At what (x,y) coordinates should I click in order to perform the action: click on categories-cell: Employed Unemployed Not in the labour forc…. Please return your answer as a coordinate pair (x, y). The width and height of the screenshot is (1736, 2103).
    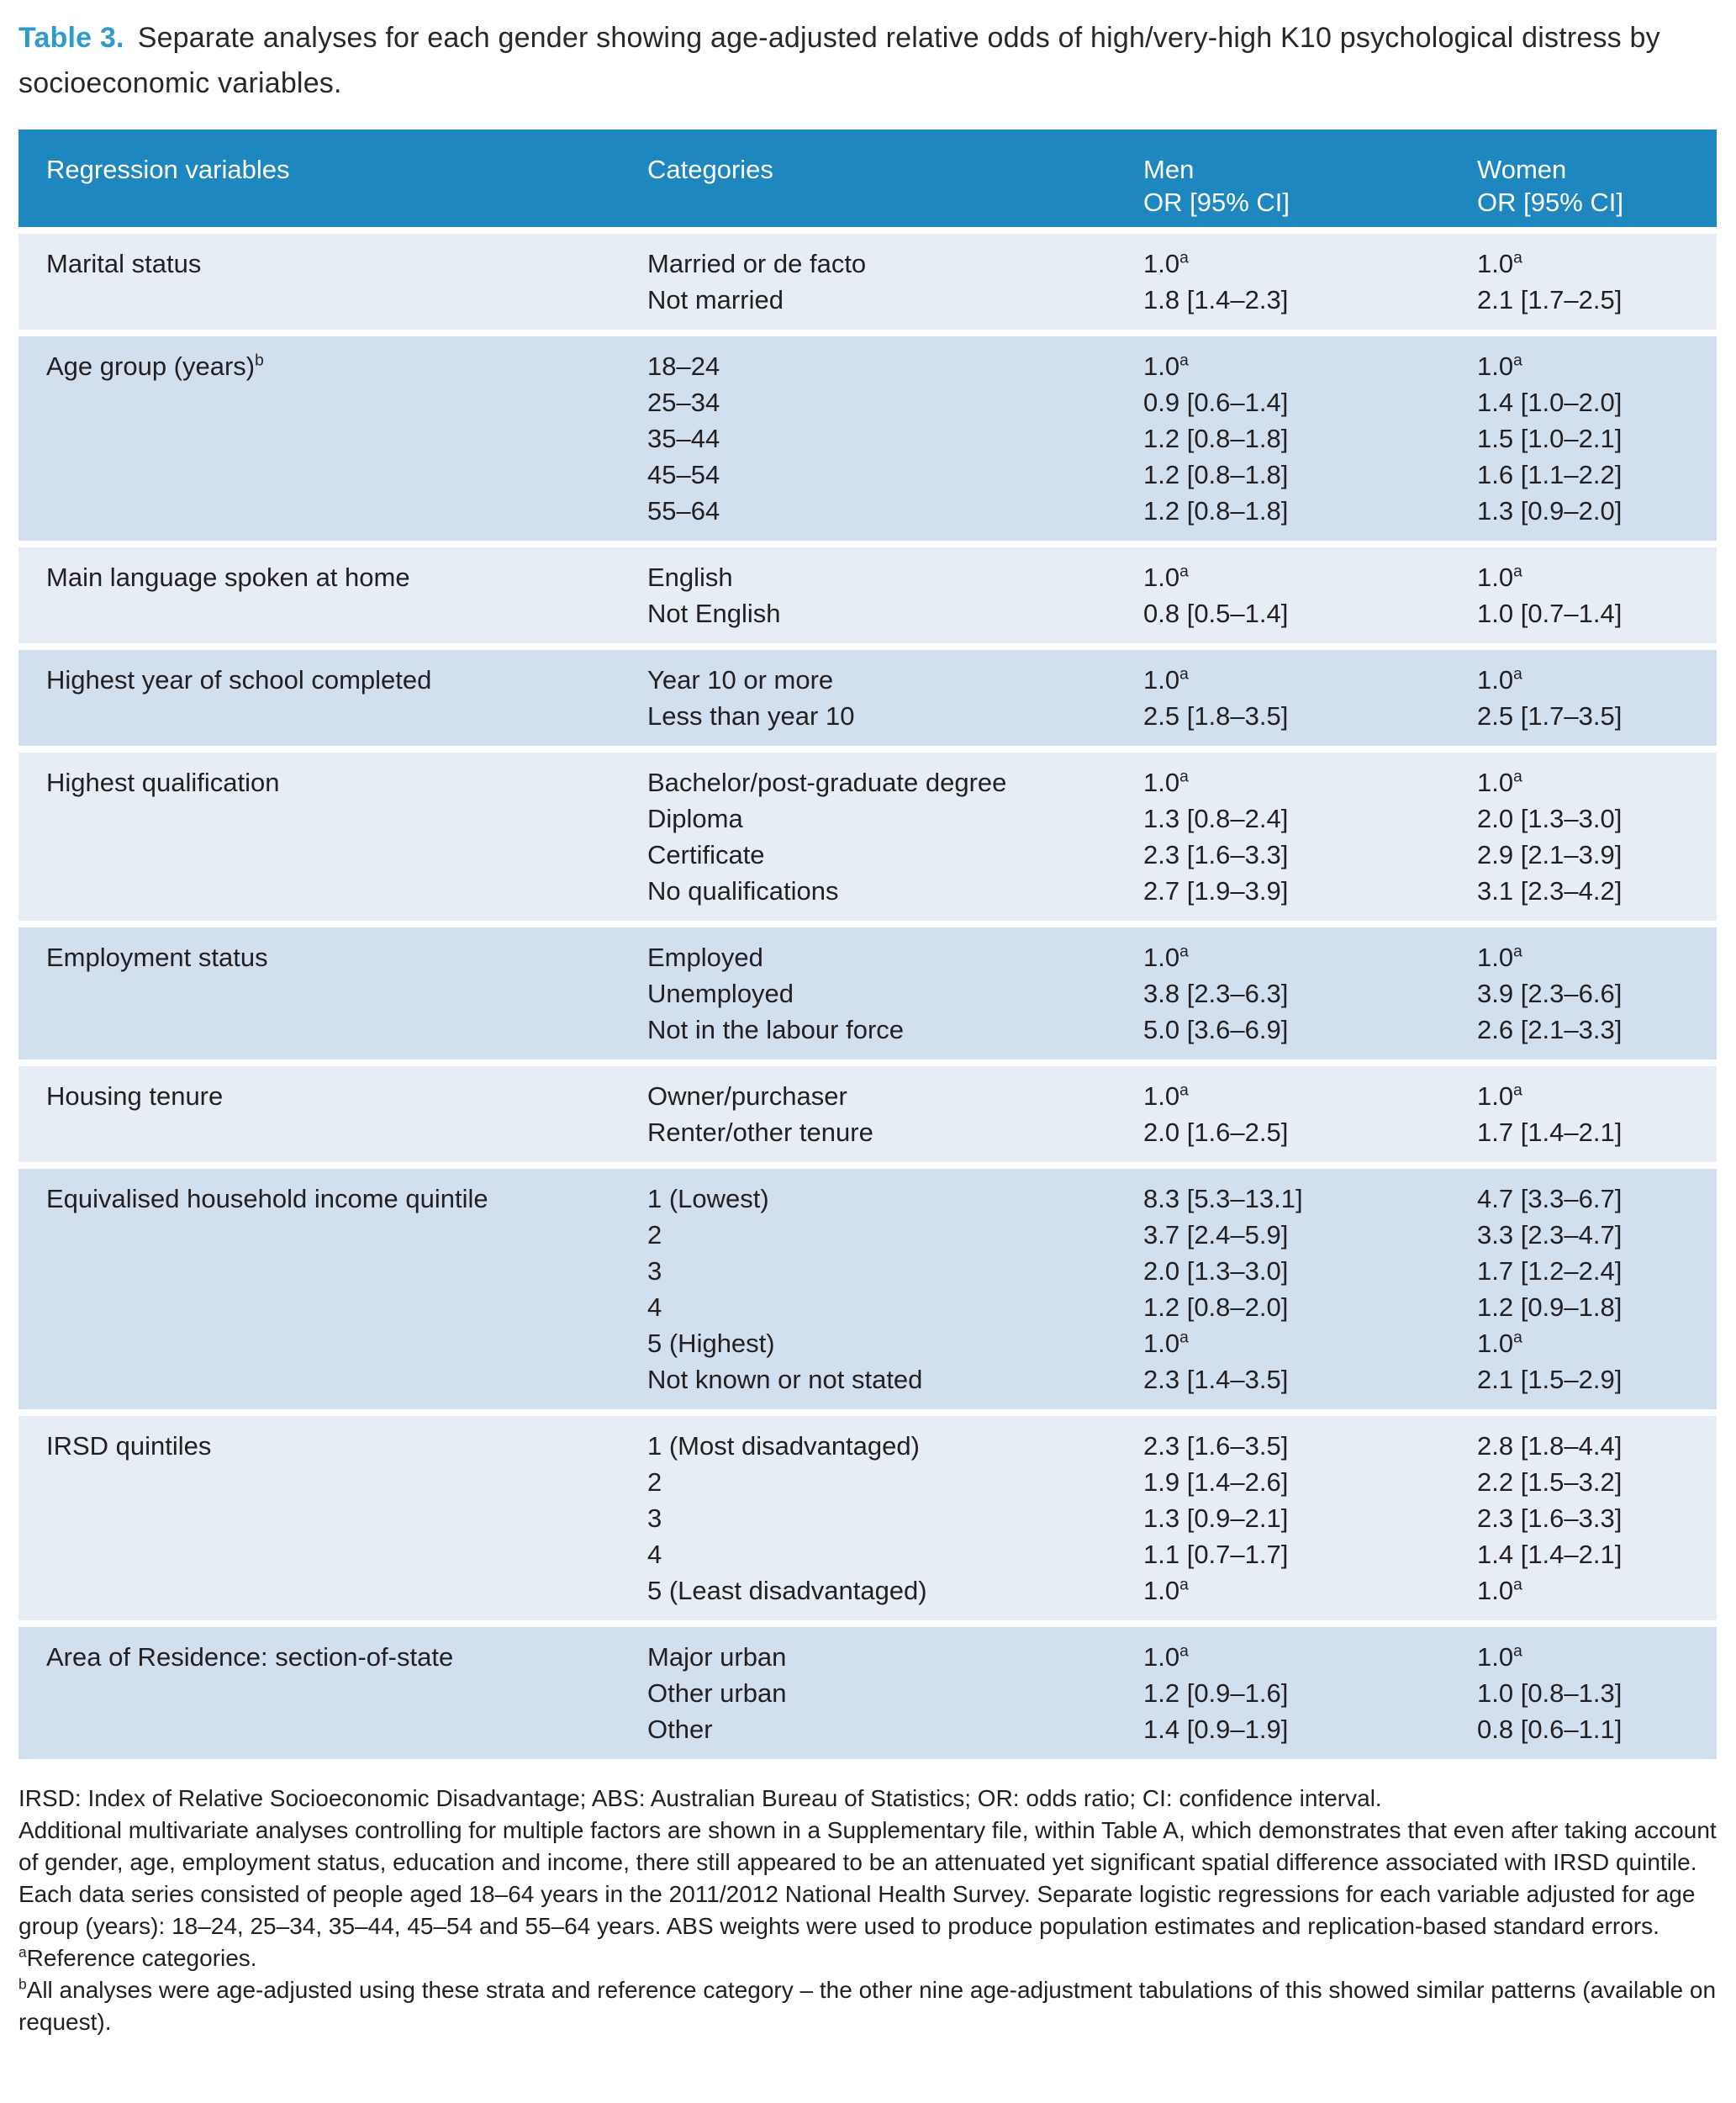
    Looking at the image, I should click on (895, 993).